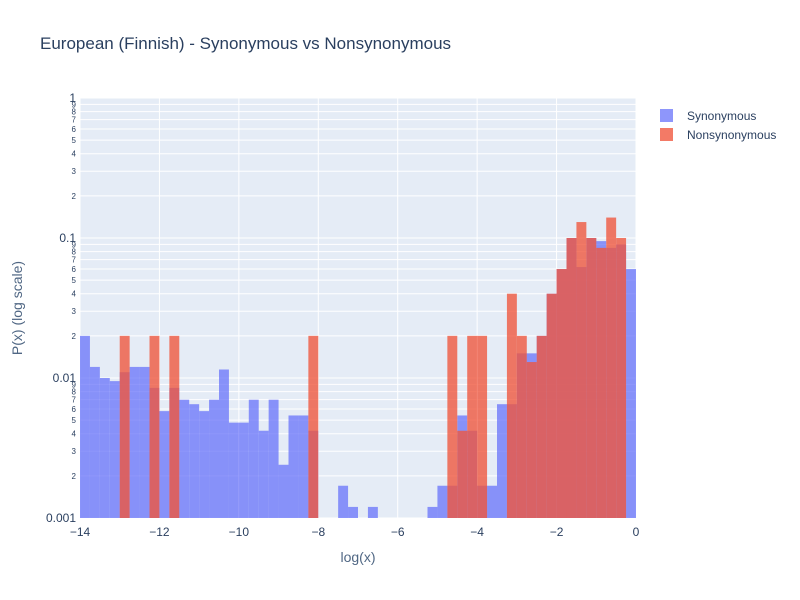 The image size is (800, 600). I want to click on legend-item-synonymous: Synonymous, so click(718, 115).